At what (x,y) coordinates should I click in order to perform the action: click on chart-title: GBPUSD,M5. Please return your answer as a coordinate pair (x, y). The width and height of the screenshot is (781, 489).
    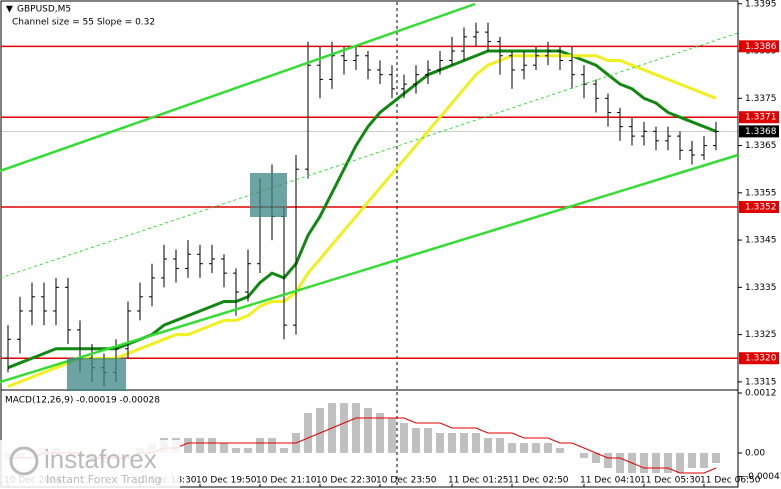
    Looking at the image, I should click on (44, 10).